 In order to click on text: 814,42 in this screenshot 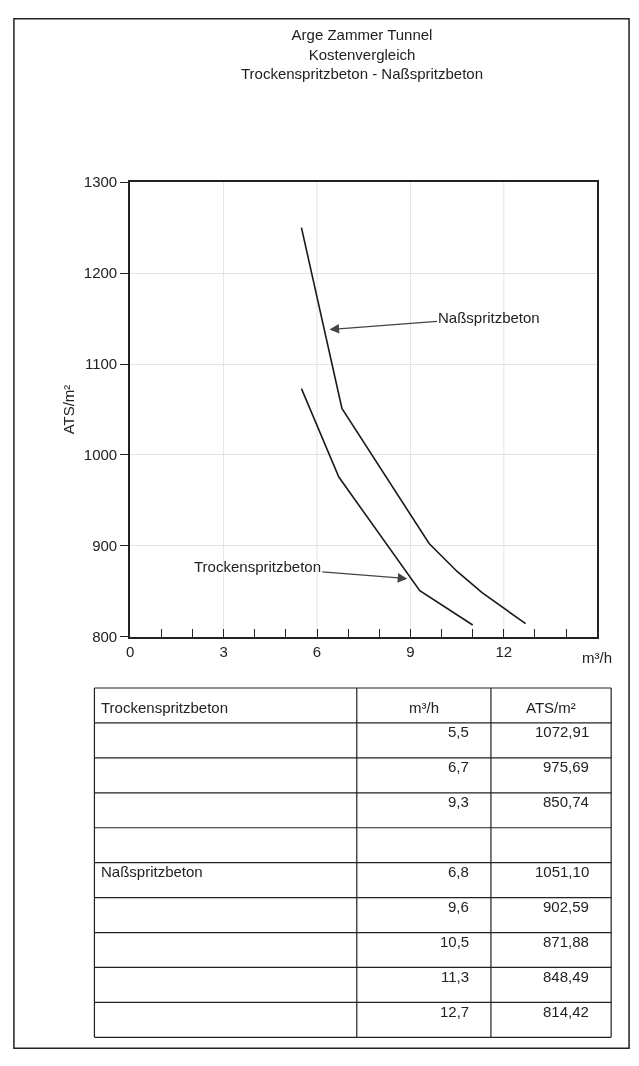, I will do `click(566, 1011)`.